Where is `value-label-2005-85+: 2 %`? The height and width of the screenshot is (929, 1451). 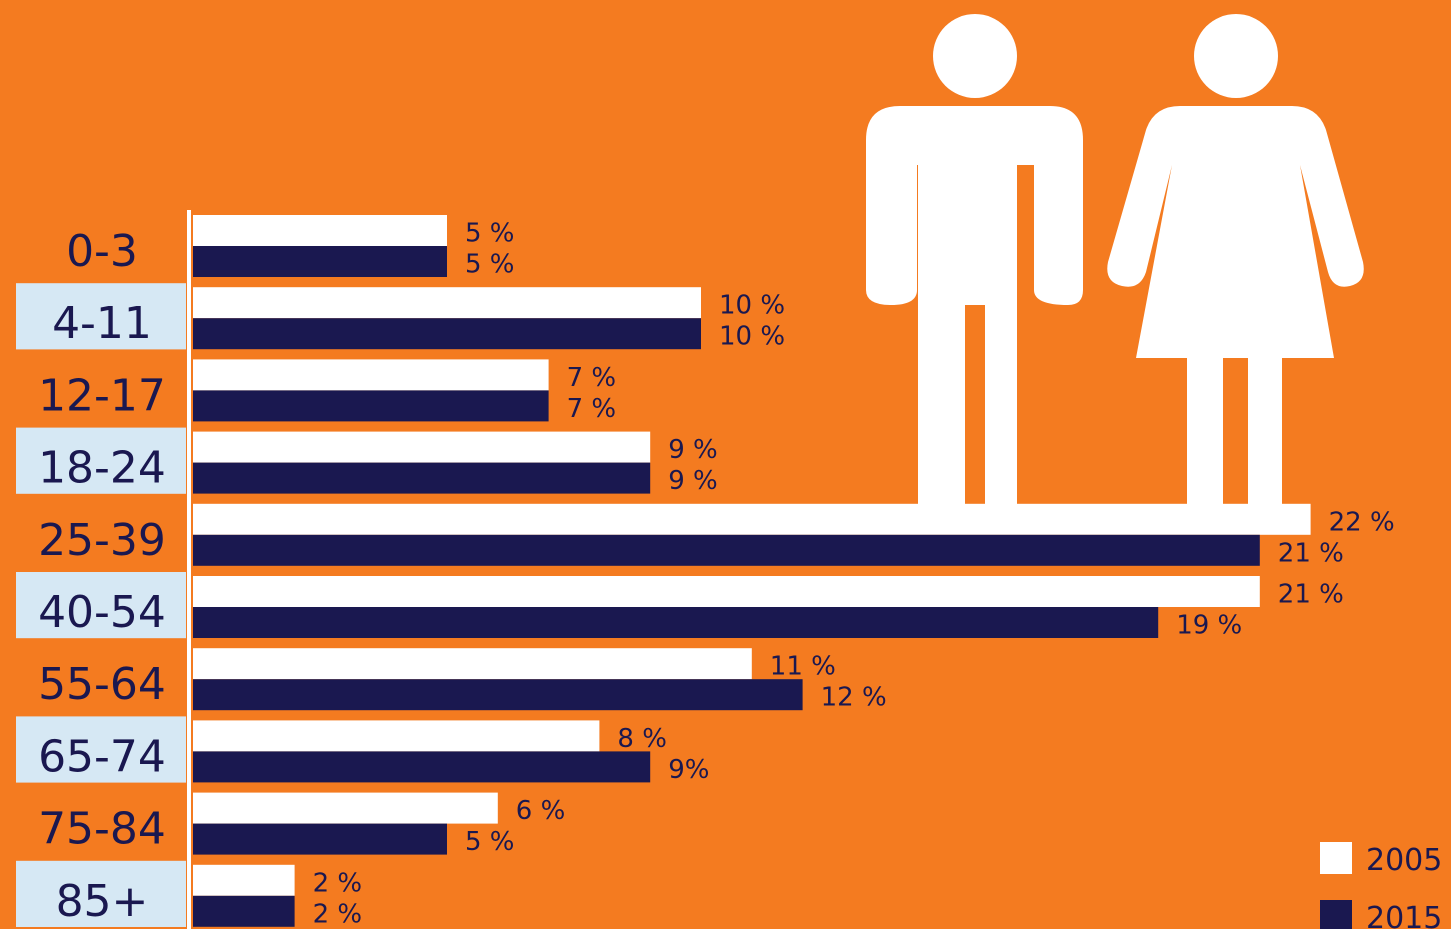
value-label-2005-85+: 2 % is located at coordinates (338, 883).